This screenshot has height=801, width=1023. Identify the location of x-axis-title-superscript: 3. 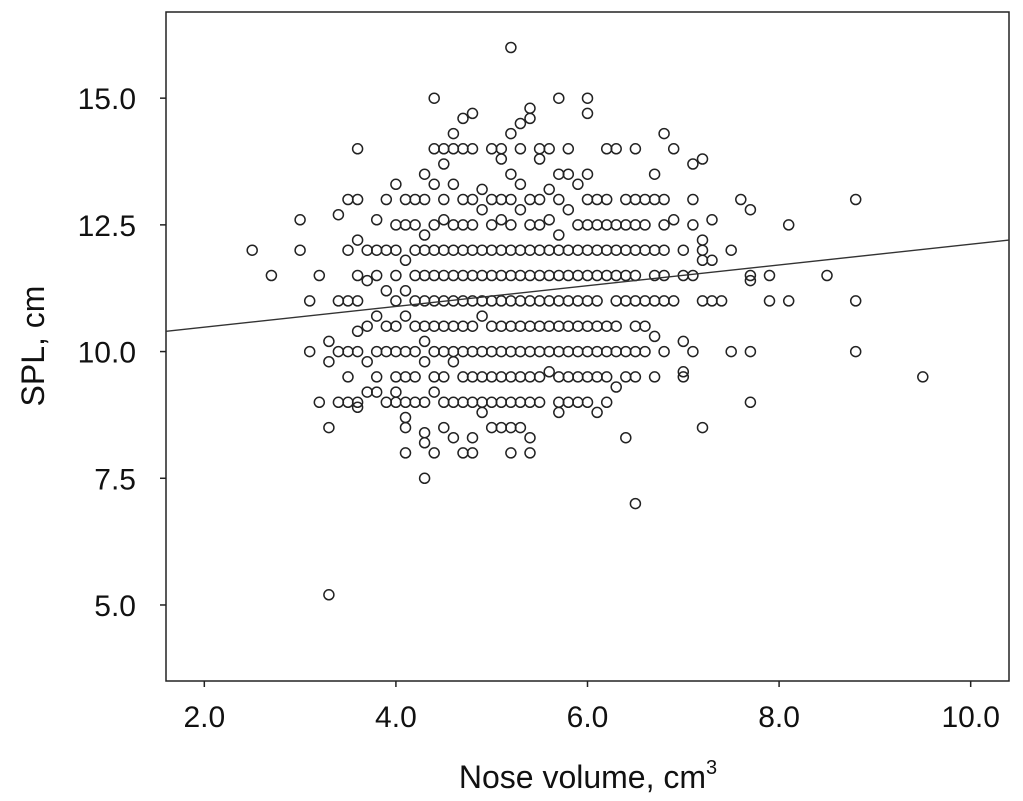
(711, 768).